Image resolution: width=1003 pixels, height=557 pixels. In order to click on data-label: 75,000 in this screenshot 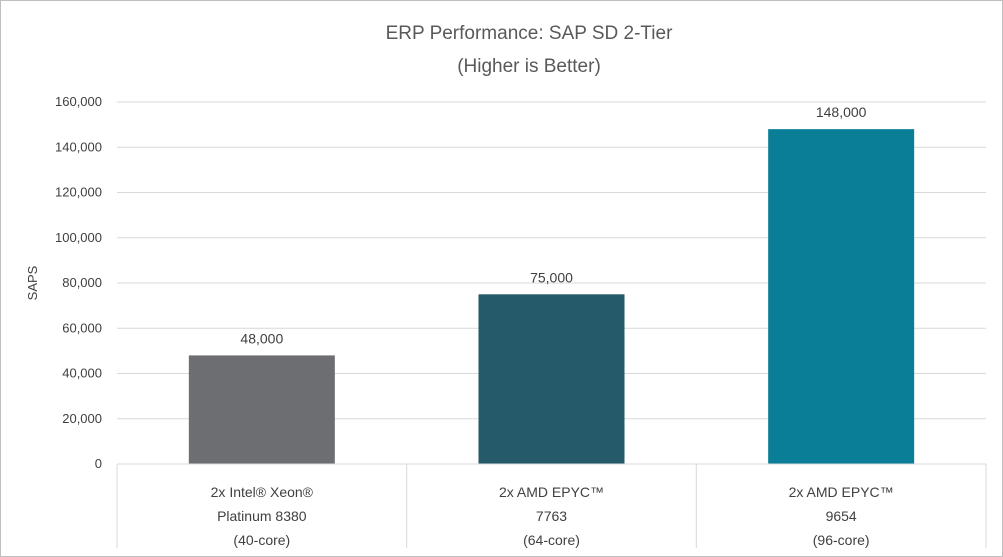, I will do `click(551, 277)`.